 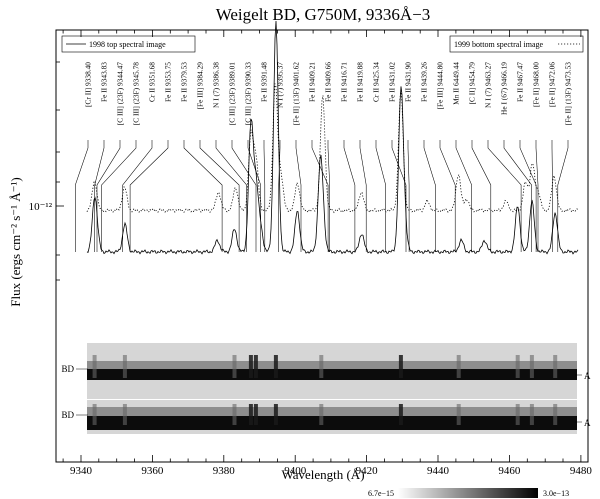 What do you see at coordinates (136, 94) in the screenshot?
I see `line-id-label: [C III] (23F) 9345.78` at bounding box center [136, 94].